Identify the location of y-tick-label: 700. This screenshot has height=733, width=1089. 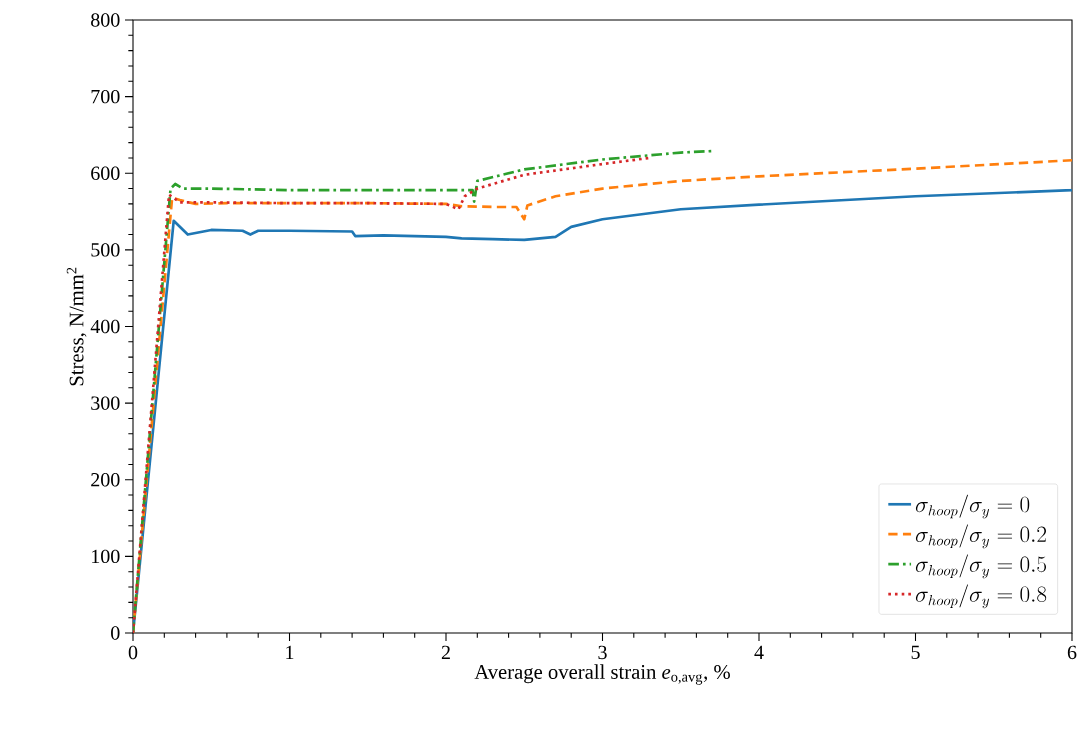
(105, 96).